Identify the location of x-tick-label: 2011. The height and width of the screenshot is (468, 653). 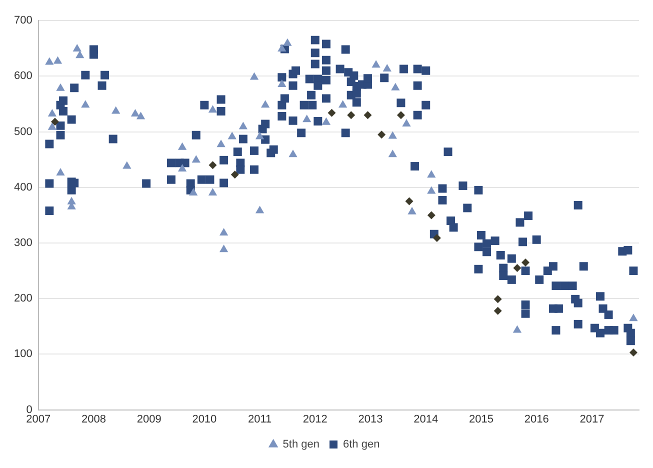
(260, 419).